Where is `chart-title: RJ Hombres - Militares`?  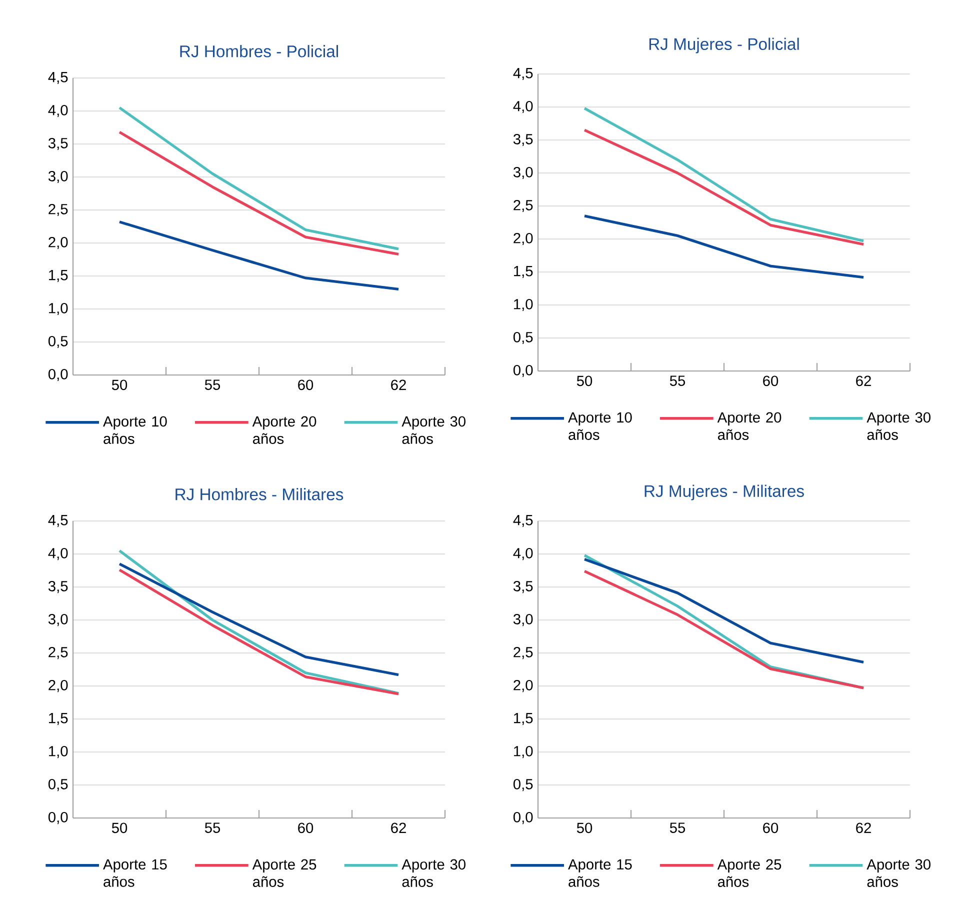
chart-title: RJ Hombres - Militares is located at coordinates (260, 494).